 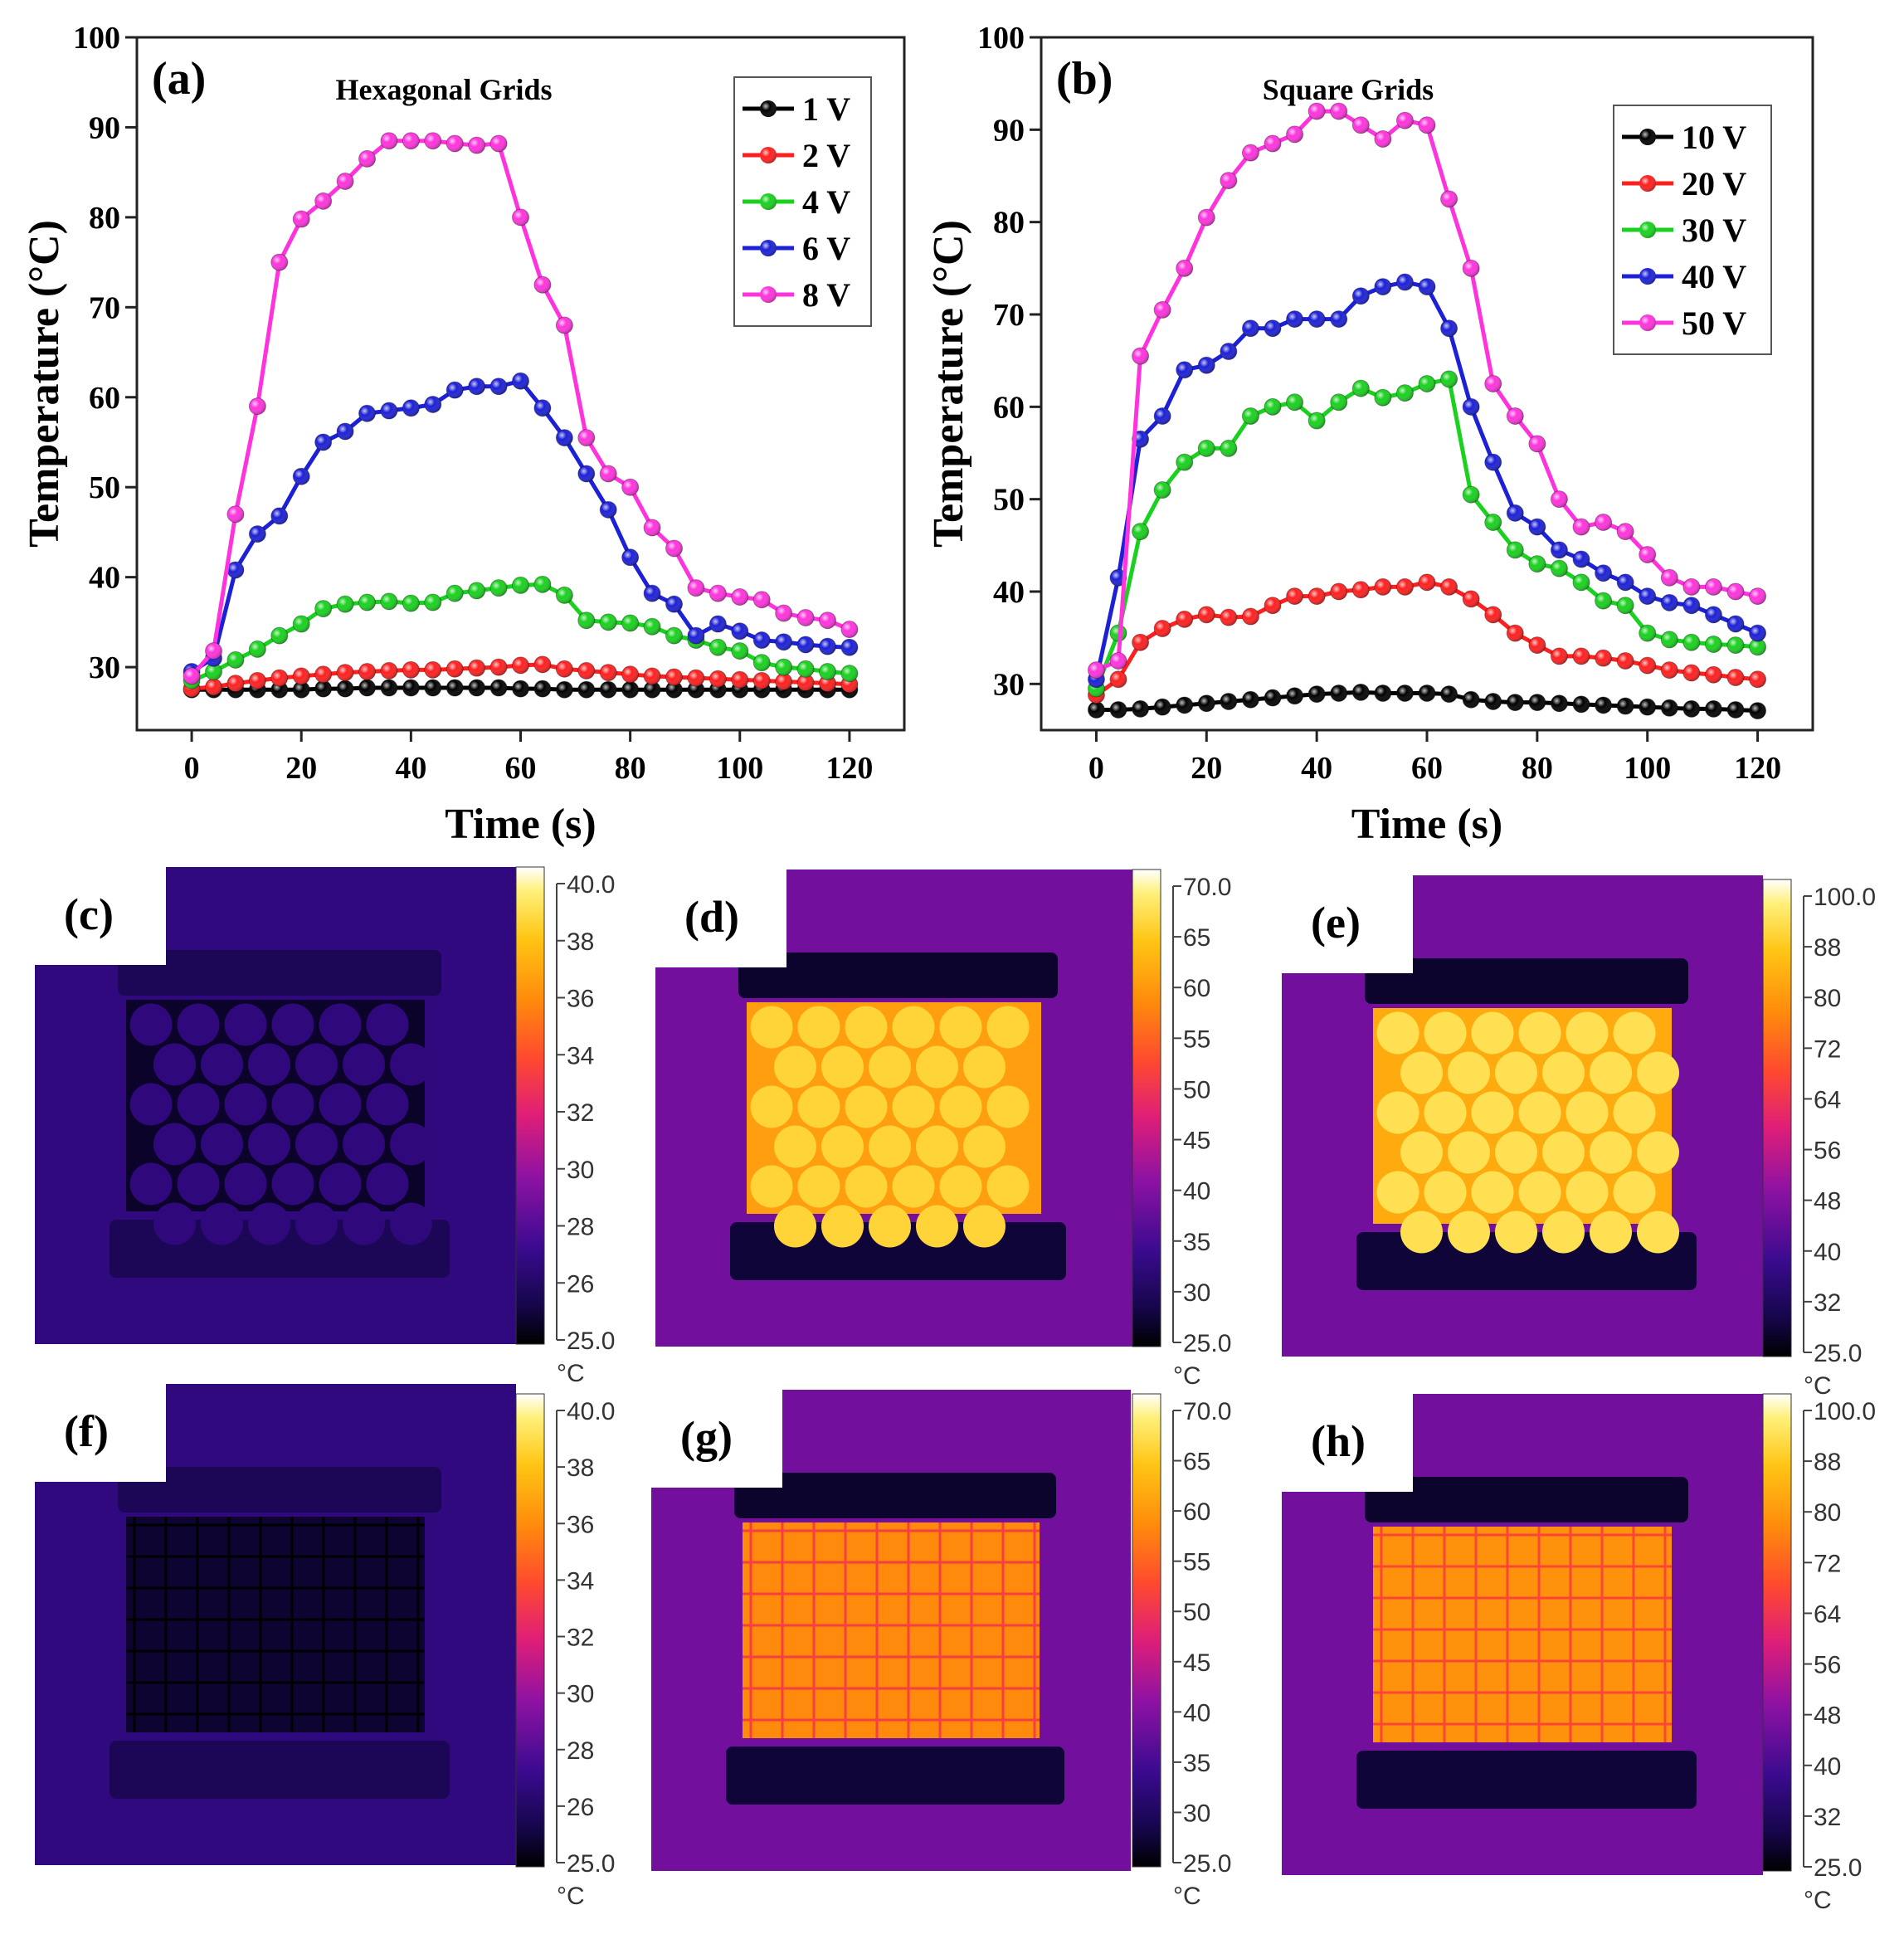 I want to click on colorbar-tick-label: 70.0, so click(x=1207, y=888).